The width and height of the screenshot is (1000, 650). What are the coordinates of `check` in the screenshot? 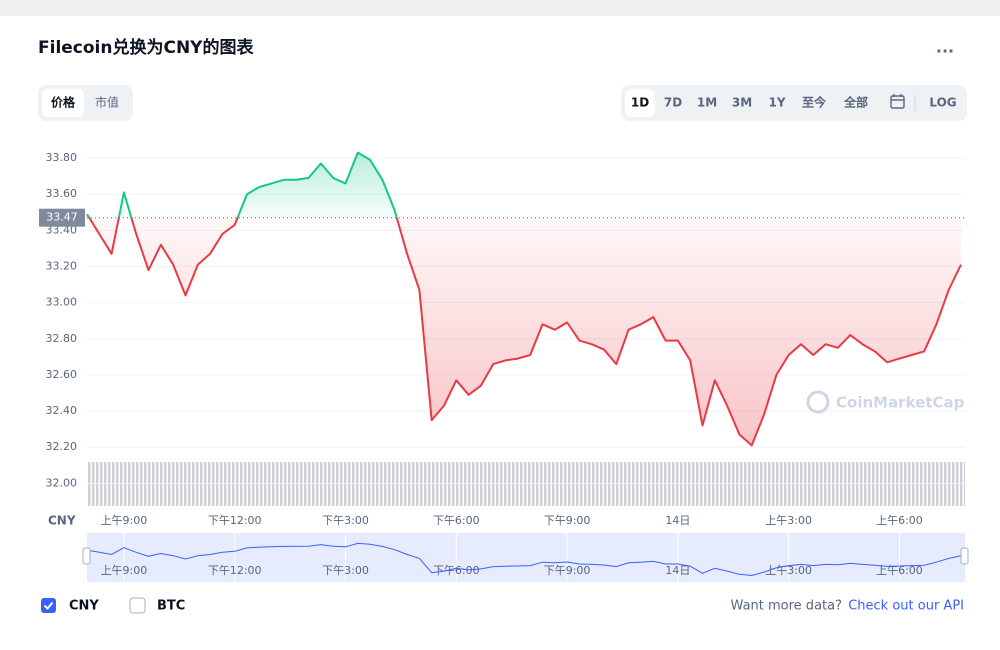 It's located at (48, 605).